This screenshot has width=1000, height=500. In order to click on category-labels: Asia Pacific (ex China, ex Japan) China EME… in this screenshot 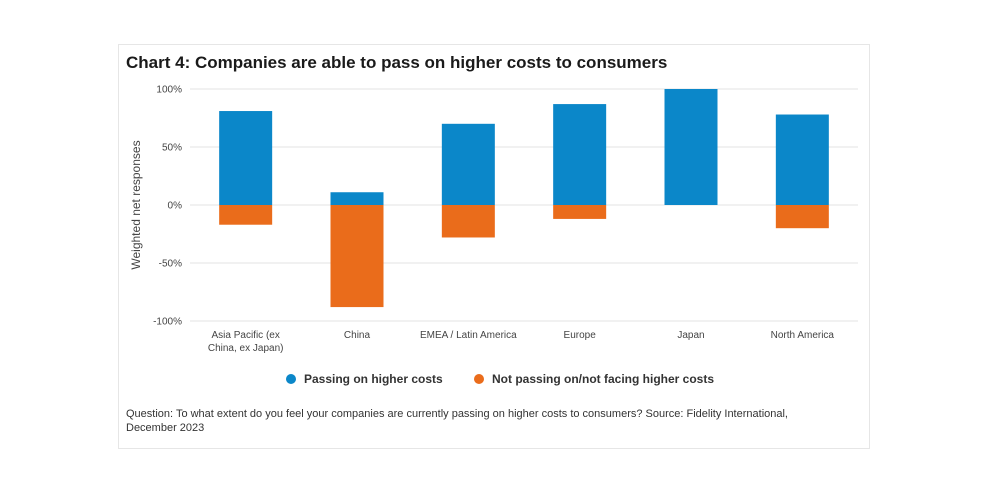, I will do `click(521, 342)`.